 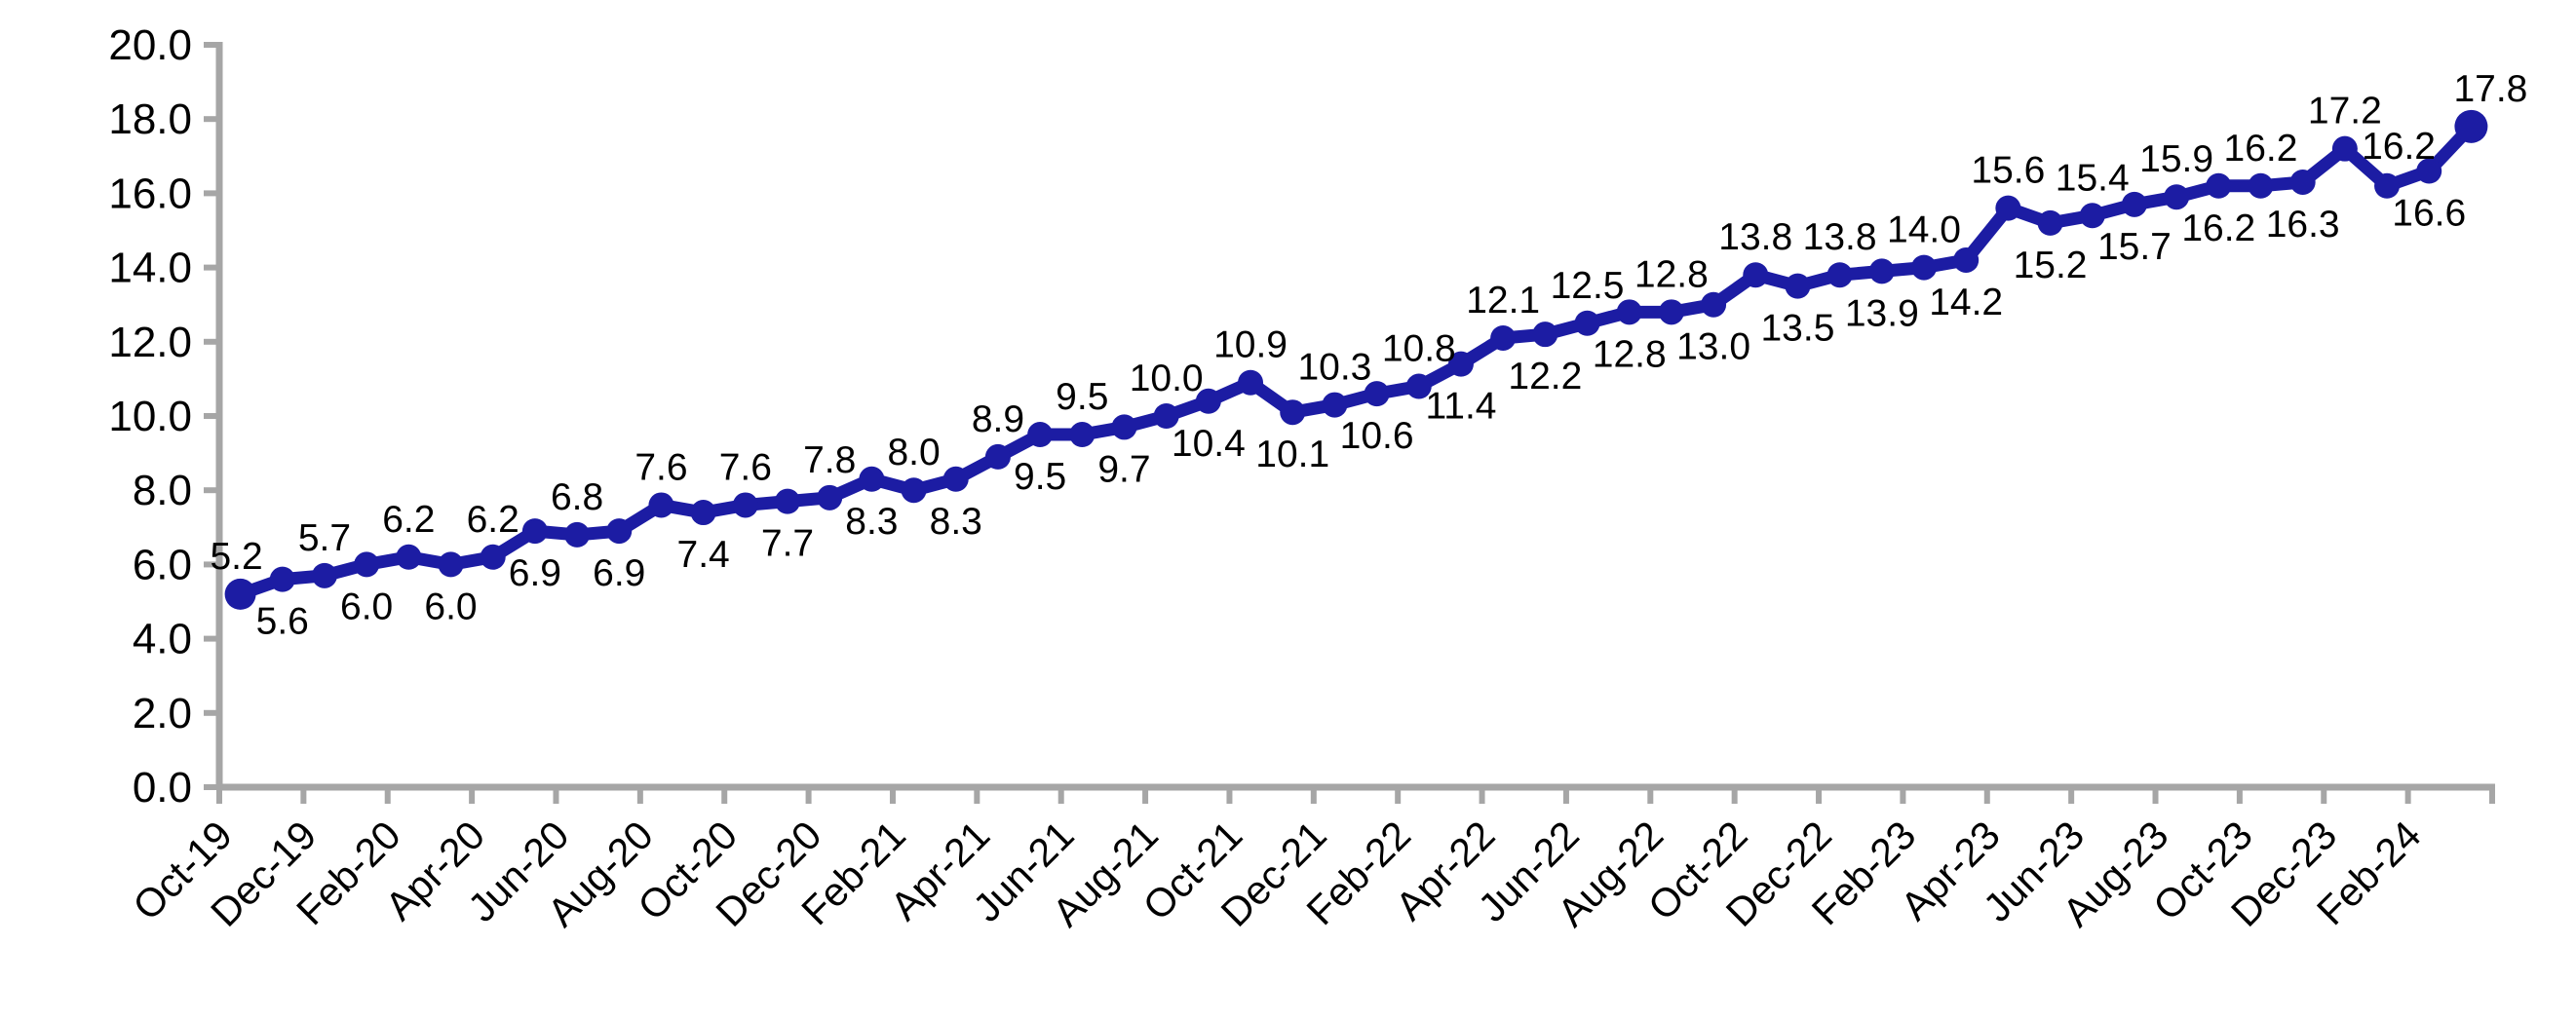 What do you see at coordinates (2093, 178) in the screenshot?
I see `data-point-label: 15.4` at bounding box center [2093, 178].